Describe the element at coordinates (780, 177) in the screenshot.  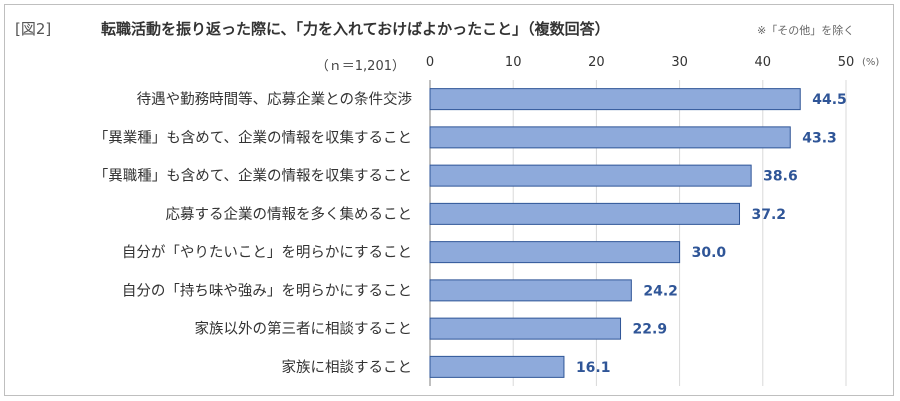
I see `value-label: 38.6` at that location.